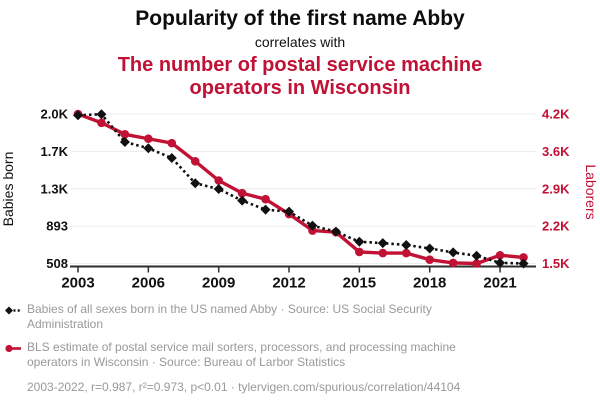  Describe the element at coordinates (57, 263) in the screenshot. I see `svg-text: 508` at that location.